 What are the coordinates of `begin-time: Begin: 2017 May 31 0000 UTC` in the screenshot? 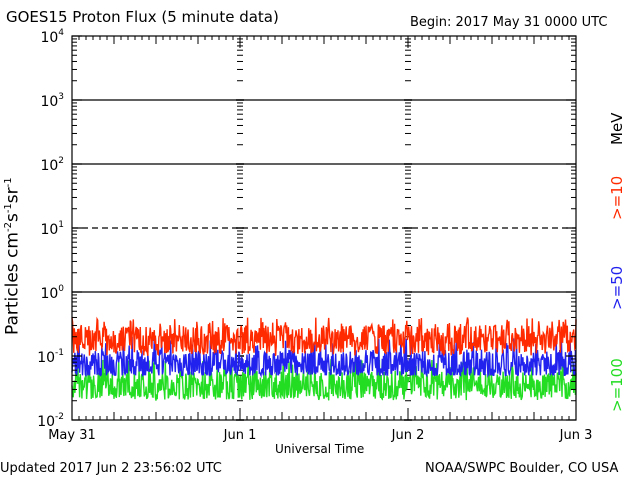 It's located at (509, 22).